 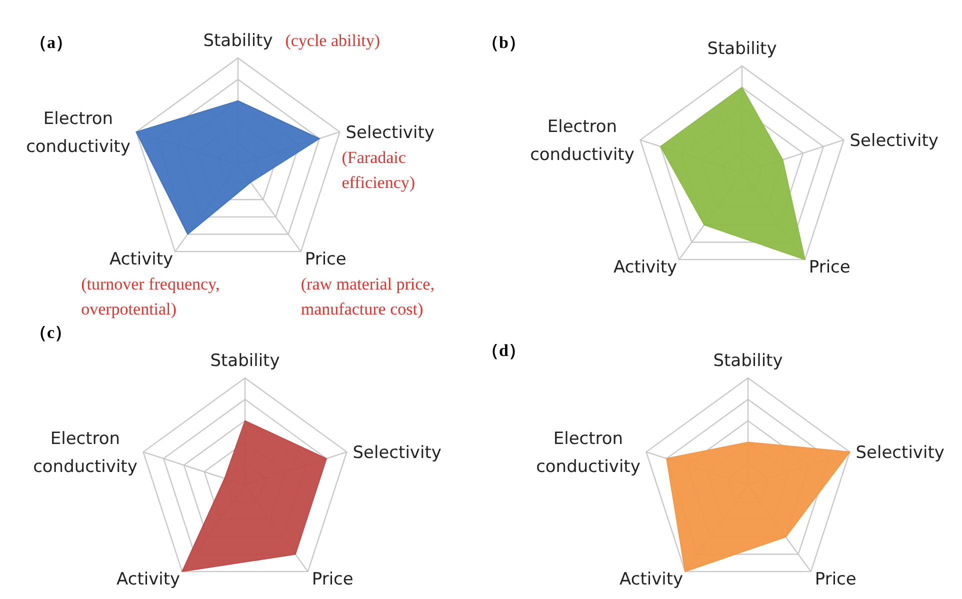 I want to click on text: (cycle ability), so click(x=332, y=40).